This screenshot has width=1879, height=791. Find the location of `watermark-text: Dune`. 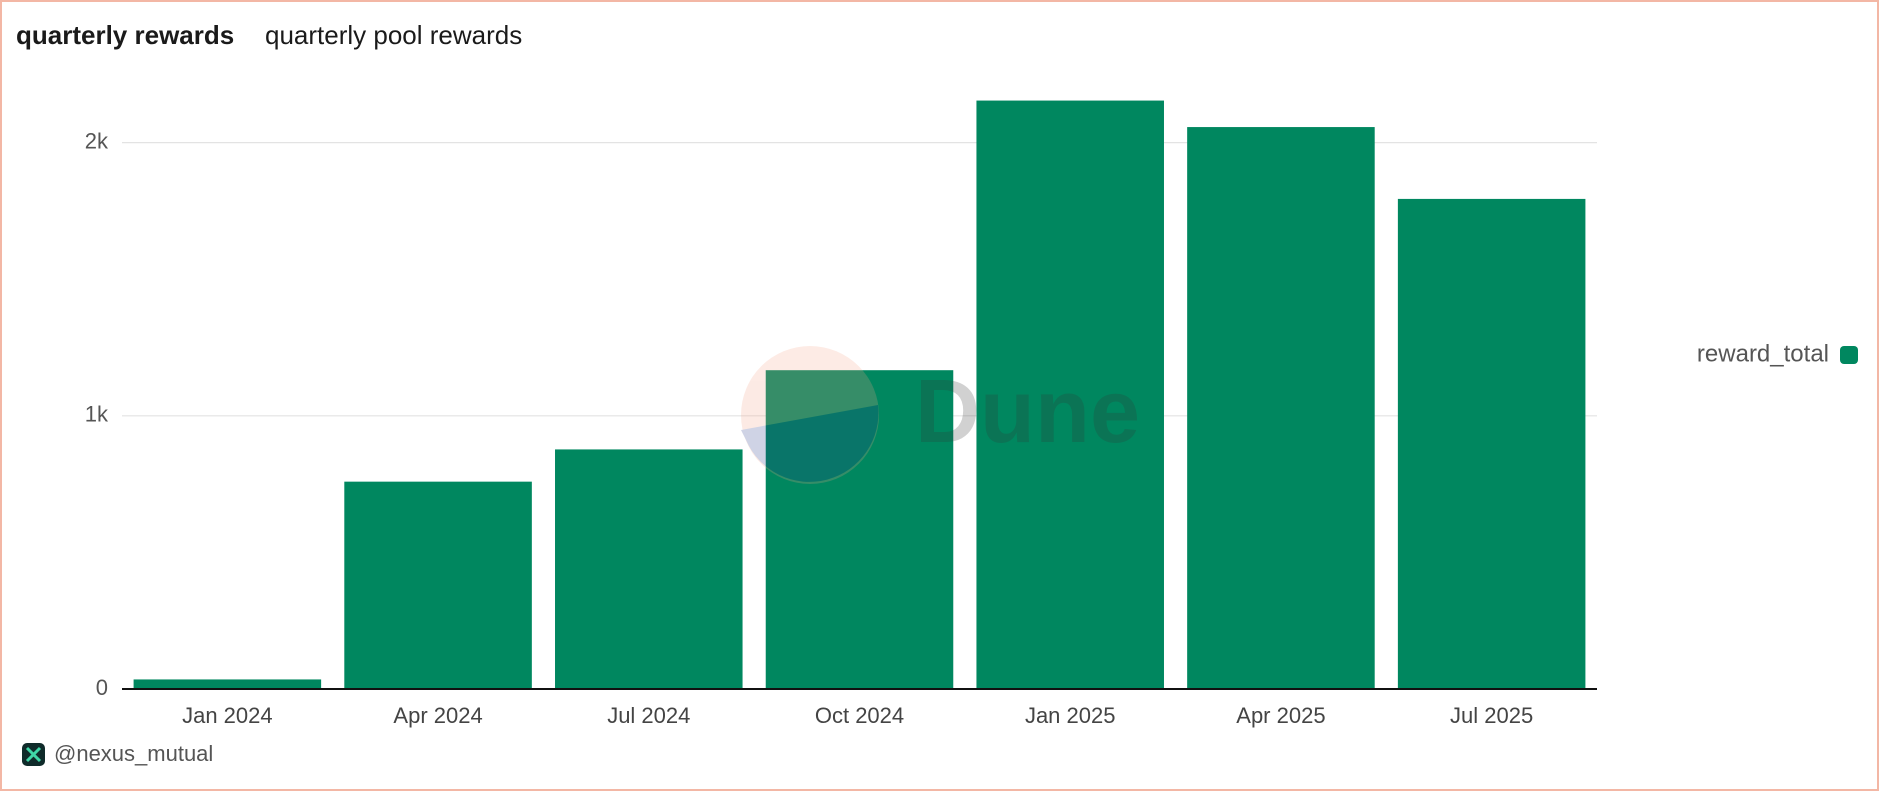

watermark-text: Dune is located at coordinates (1027, 412).